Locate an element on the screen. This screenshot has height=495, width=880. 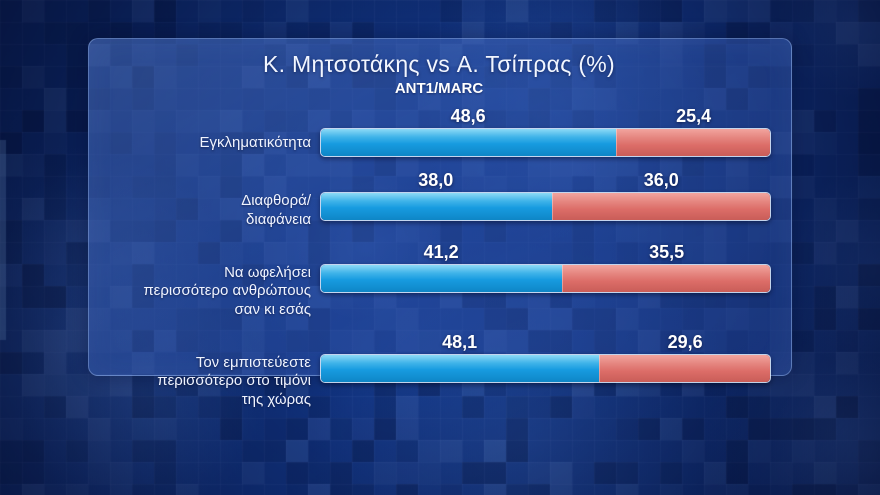
value-left: 48,1 is located at coordinates (460, 341).